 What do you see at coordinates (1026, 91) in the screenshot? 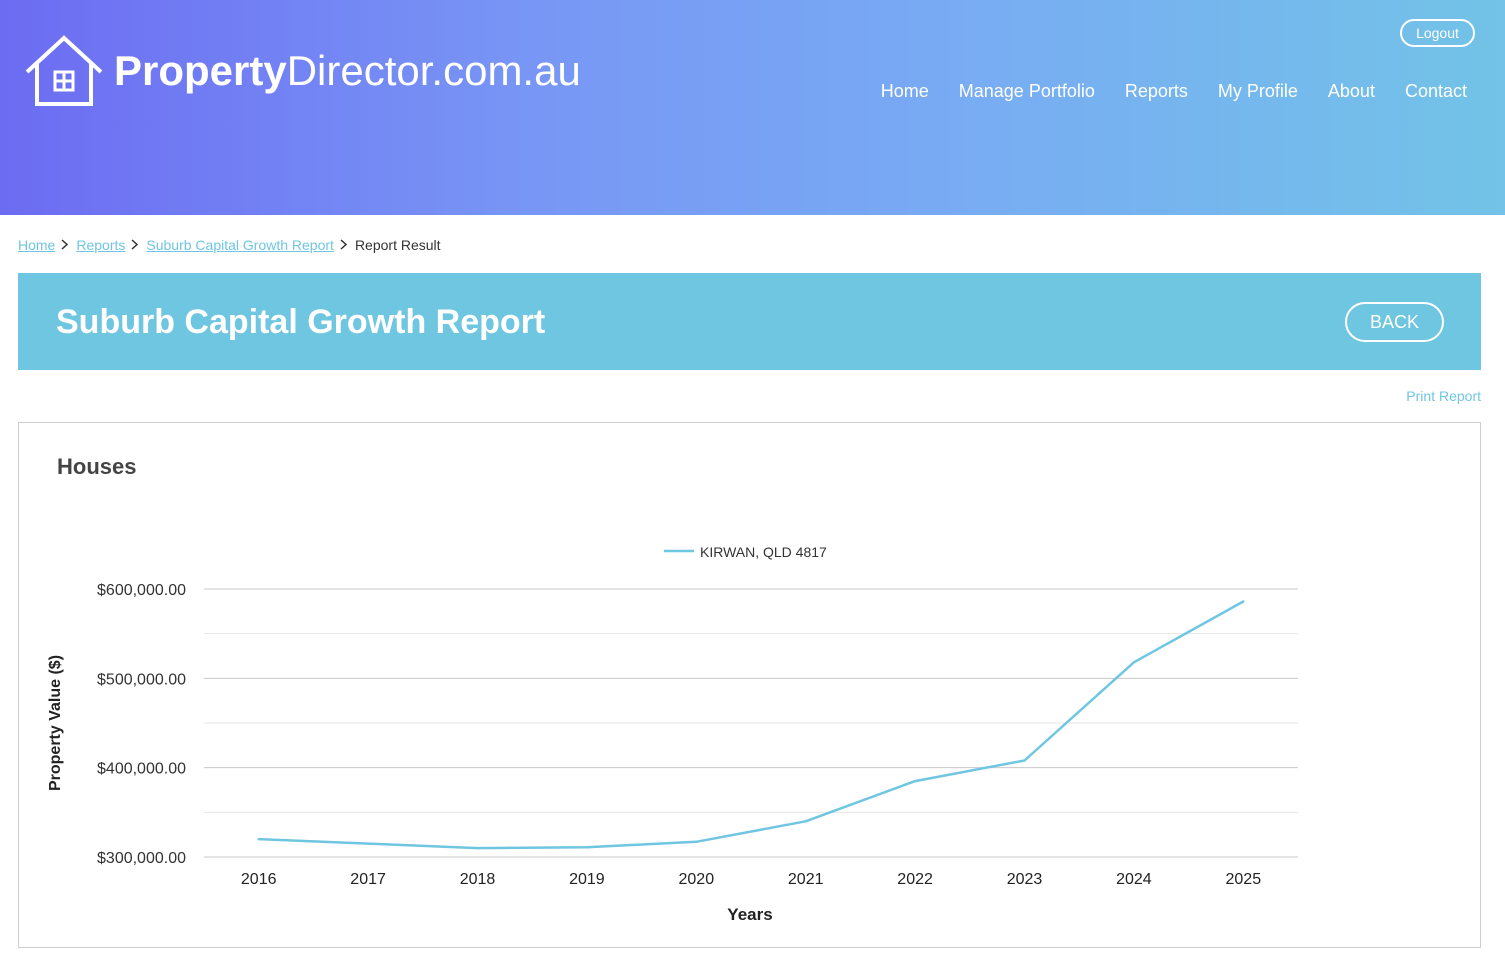
I see `nav-manage-portfolio: Manage Portfolio` at bounding box center [1026, 91].